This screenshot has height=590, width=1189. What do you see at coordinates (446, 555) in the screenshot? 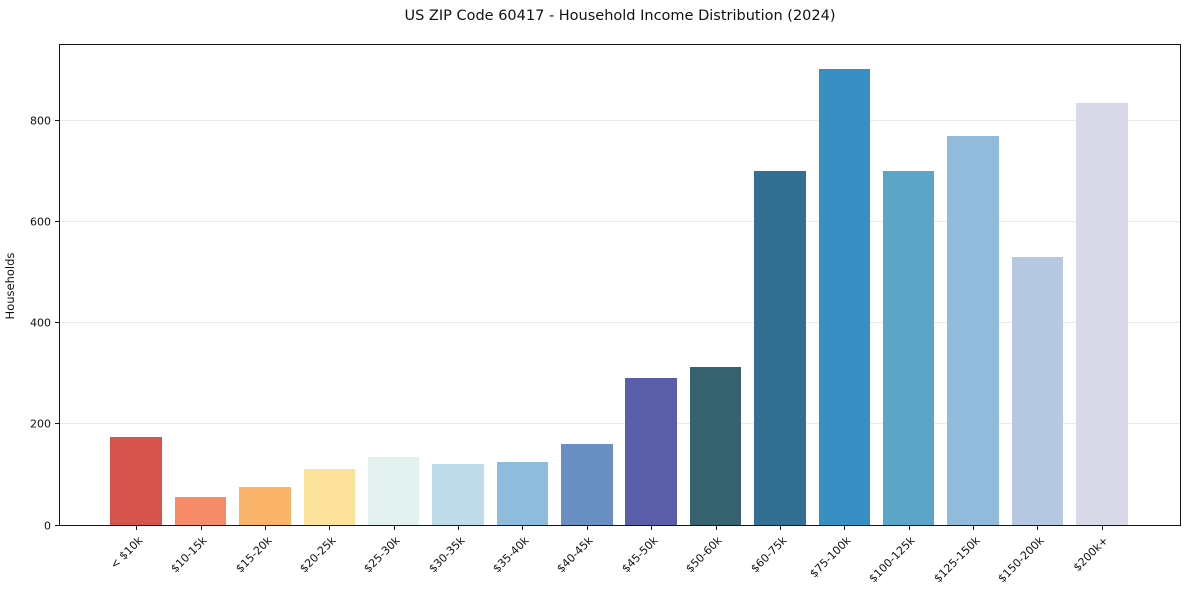
I see `x-tick-label-5: $30-35k` at bounding box center [446, 555].